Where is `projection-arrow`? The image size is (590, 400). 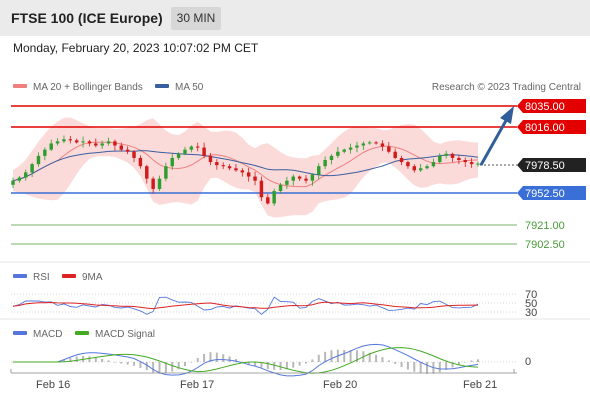 projection-arrow is located at coordinates (494, 141).